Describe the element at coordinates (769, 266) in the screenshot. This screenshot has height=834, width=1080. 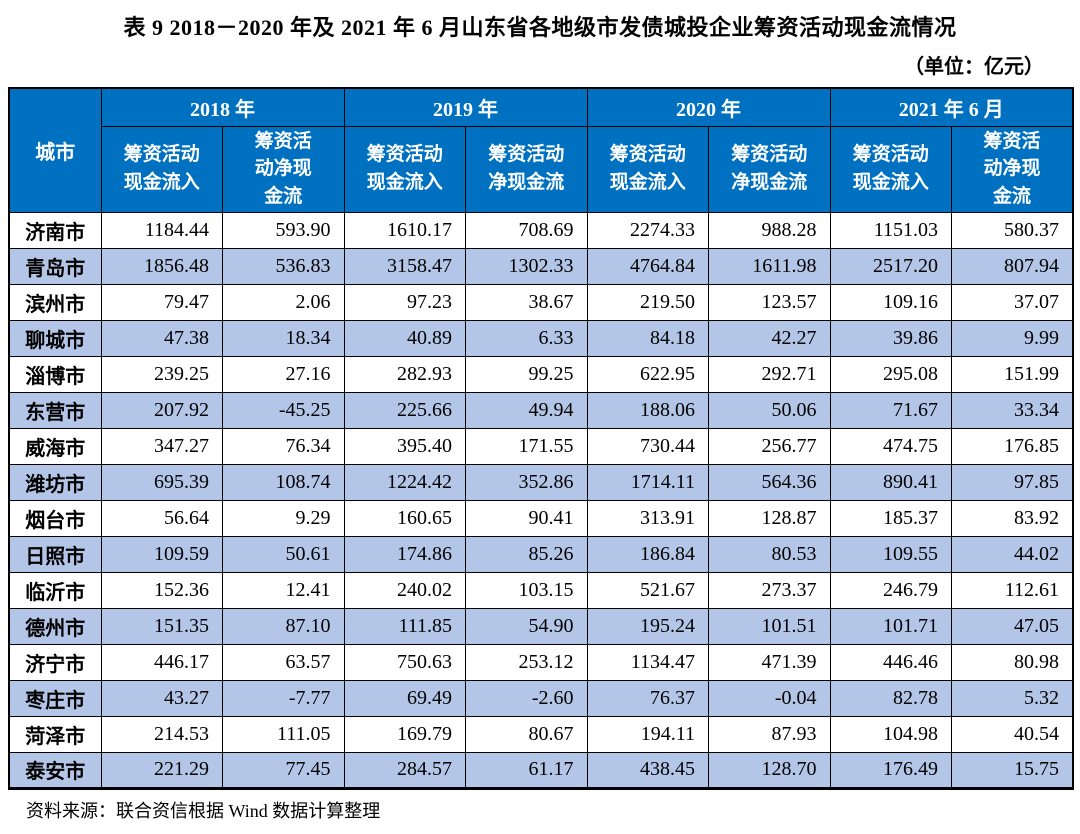
I see `value-cell: 1611.98` at that location.